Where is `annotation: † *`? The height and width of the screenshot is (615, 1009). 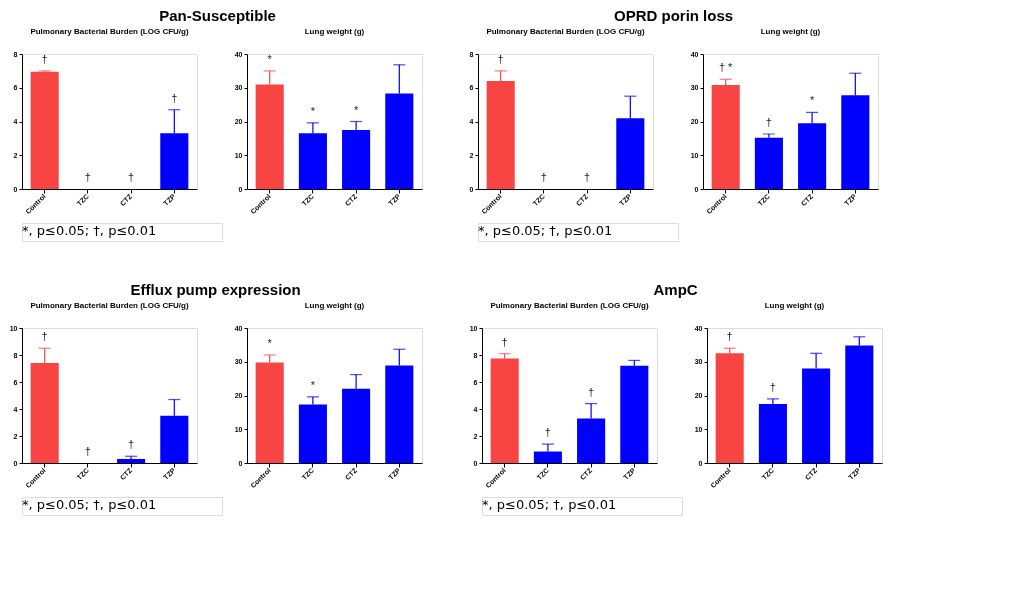 annotation: † * is located at coordinates (726, 67).